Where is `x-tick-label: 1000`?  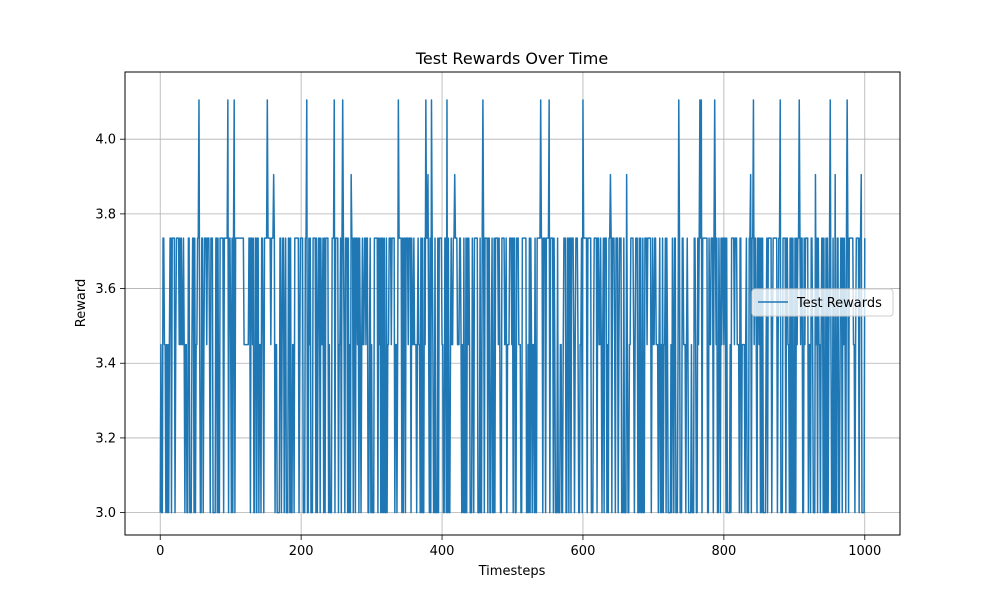 x-tick-label: 1000 is located at coordinates (864, 551).